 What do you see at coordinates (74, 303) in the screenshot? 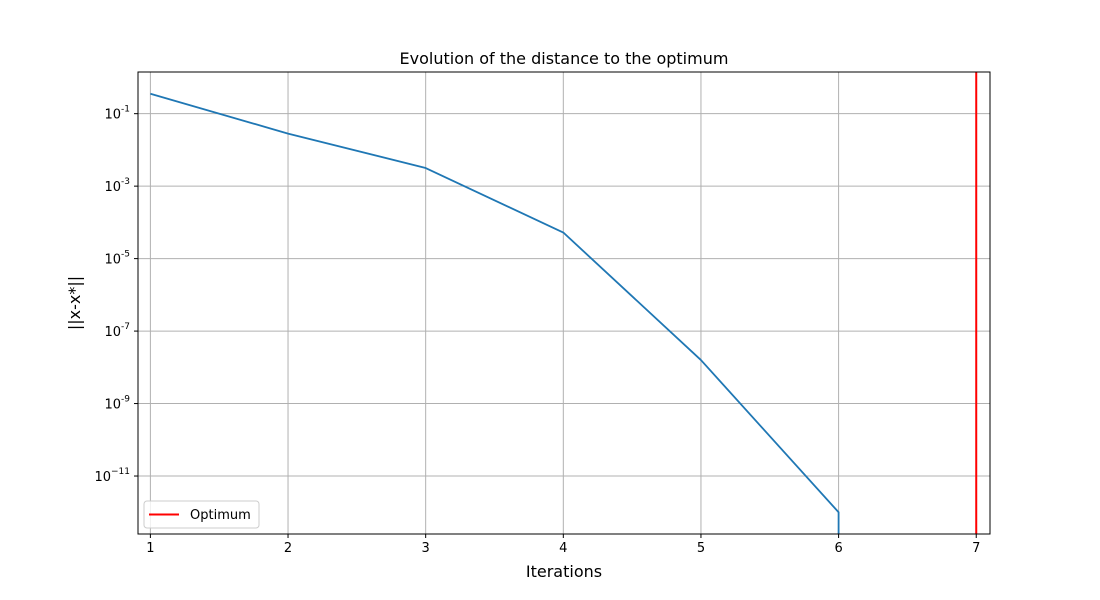
I see `y-axis-label: ||x-x*||` at bounding box center [74, 303].